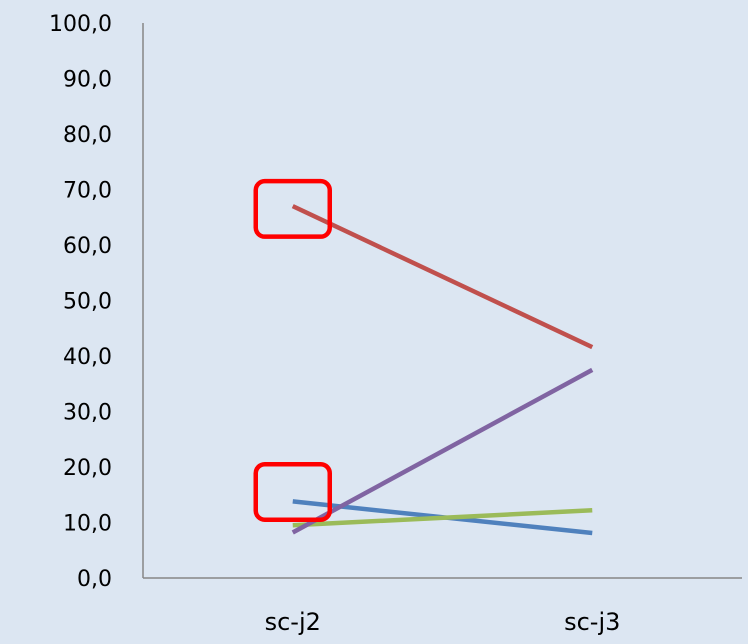 This screenshot has height=644, width=748. I want to click on y-tick-label: 60,0, so click(87, 246).